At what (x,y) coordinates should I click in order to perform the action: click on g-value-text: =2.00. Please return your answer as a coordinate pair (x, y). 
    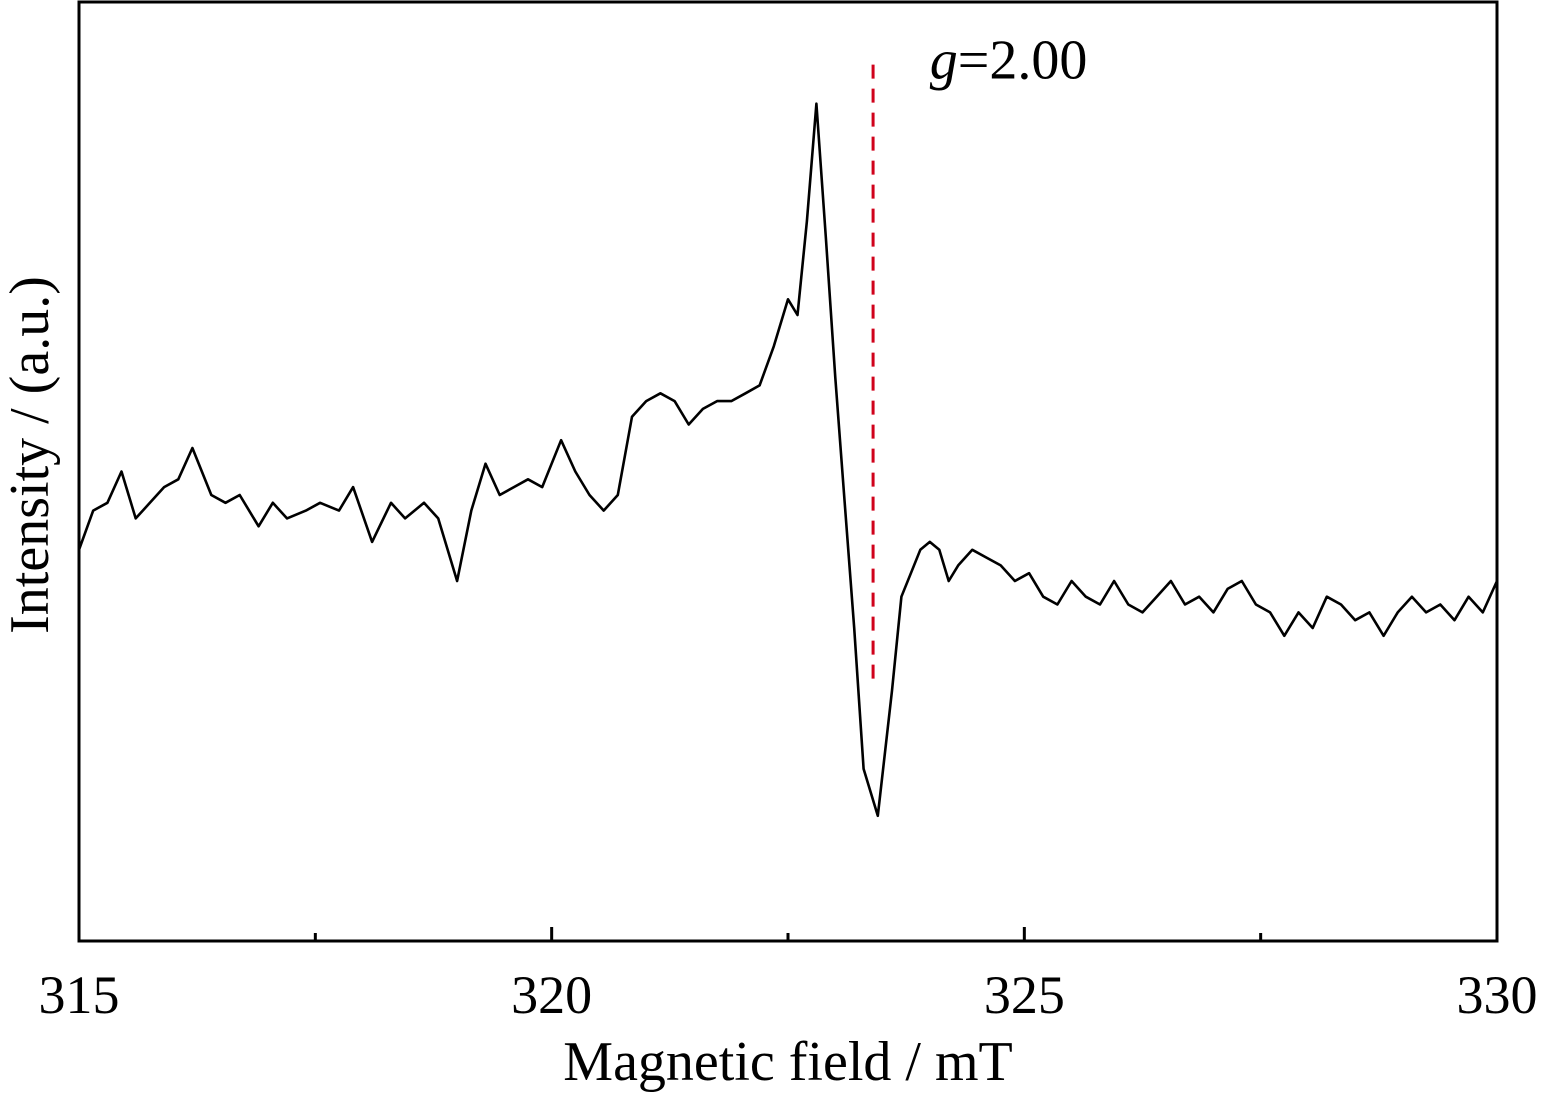
    Looking at the image, I should click on (1023, 61).